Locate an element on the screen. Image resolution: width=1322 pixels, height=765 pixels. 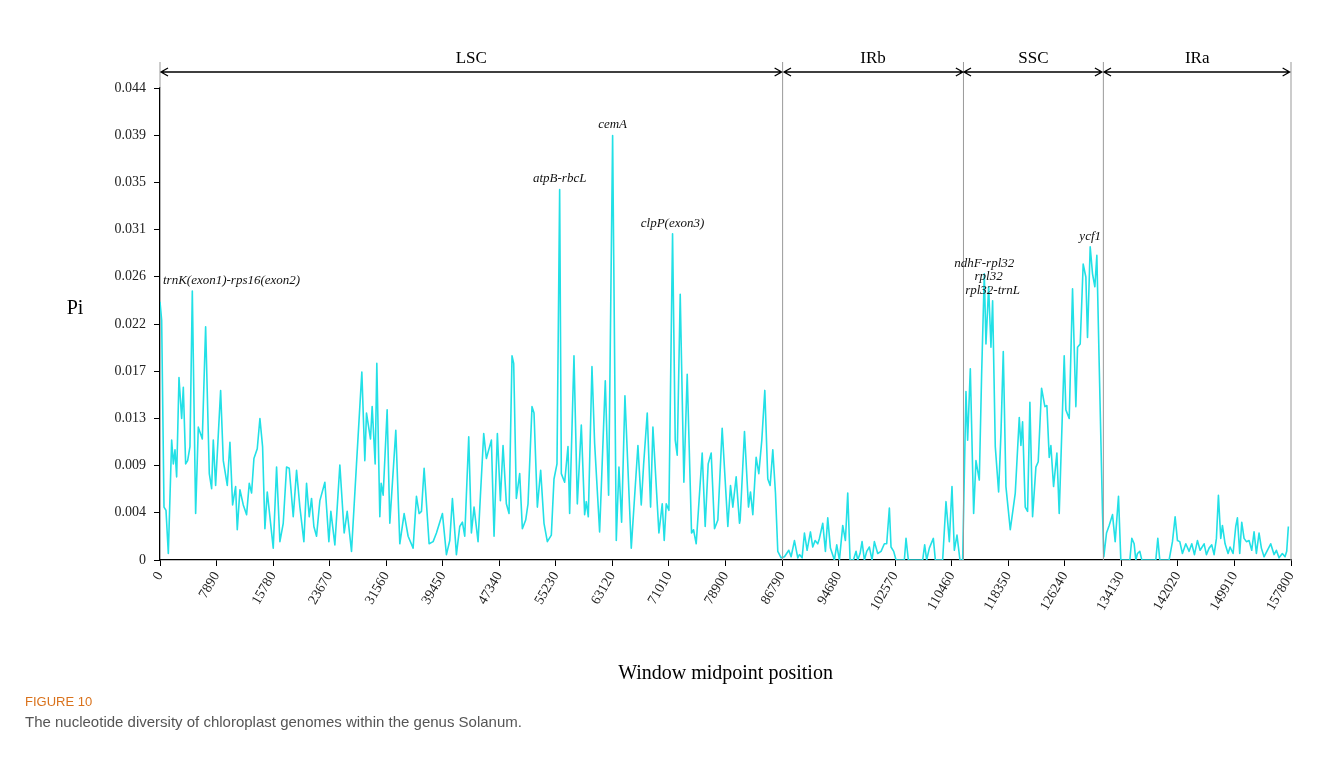
annotation: atpB-rbcL is located at coordinates (559, 178).